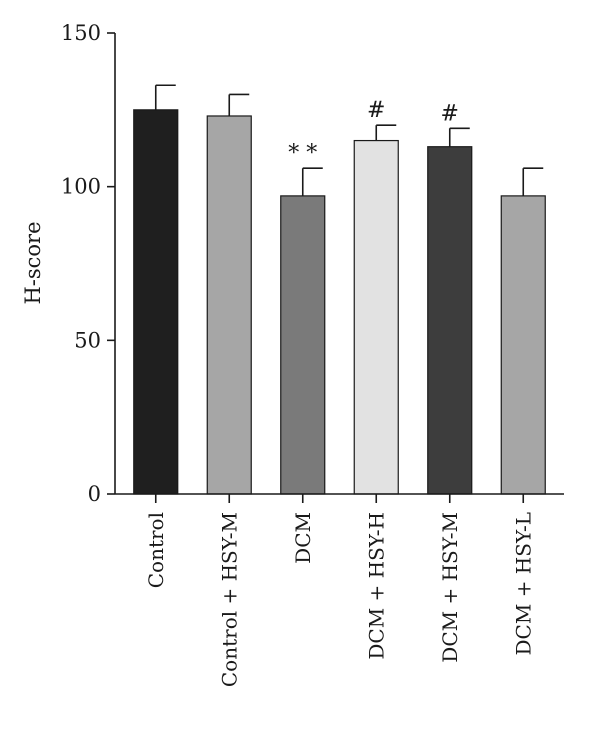 The height and width of the screenshot is (735, 600). What do you see at coordinates (33, 262) in the screenshot?
I see `y-axis-label: H-score` at bounding box center [33, 262].